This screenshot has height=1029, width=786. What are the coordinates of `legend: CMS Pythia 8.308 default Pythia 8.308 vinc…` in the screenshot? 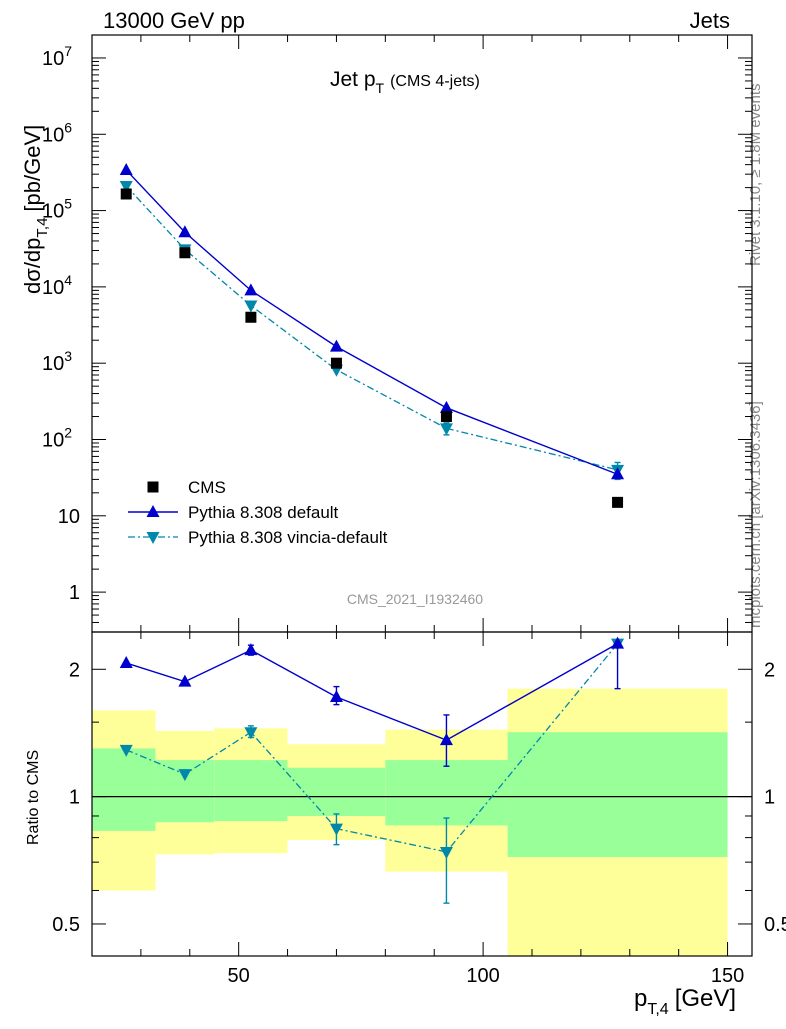 It's located at (258, 512).